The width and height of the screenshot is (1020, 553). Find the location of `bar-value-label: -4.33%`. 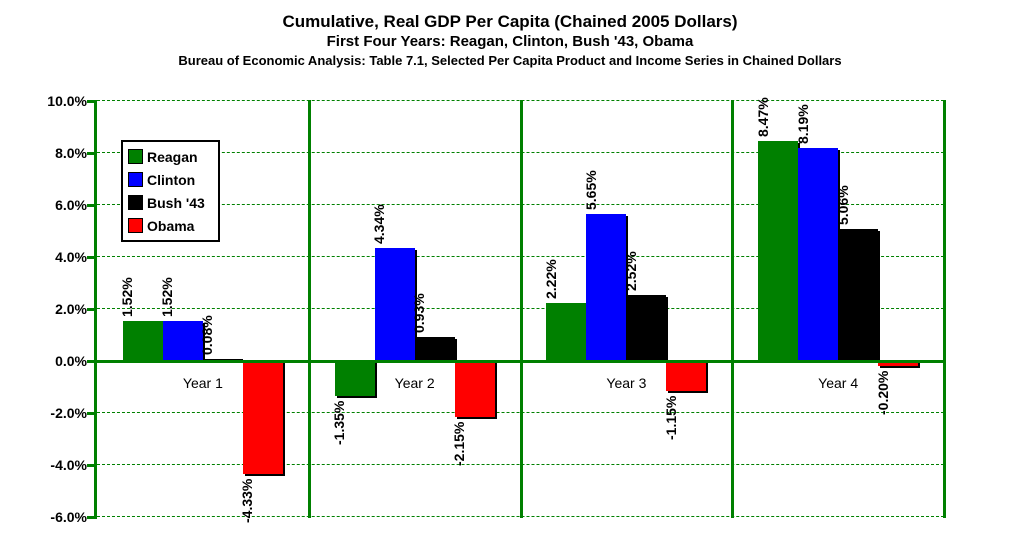

bar-value-label: -4.33% is located at coordinates (247, 500).